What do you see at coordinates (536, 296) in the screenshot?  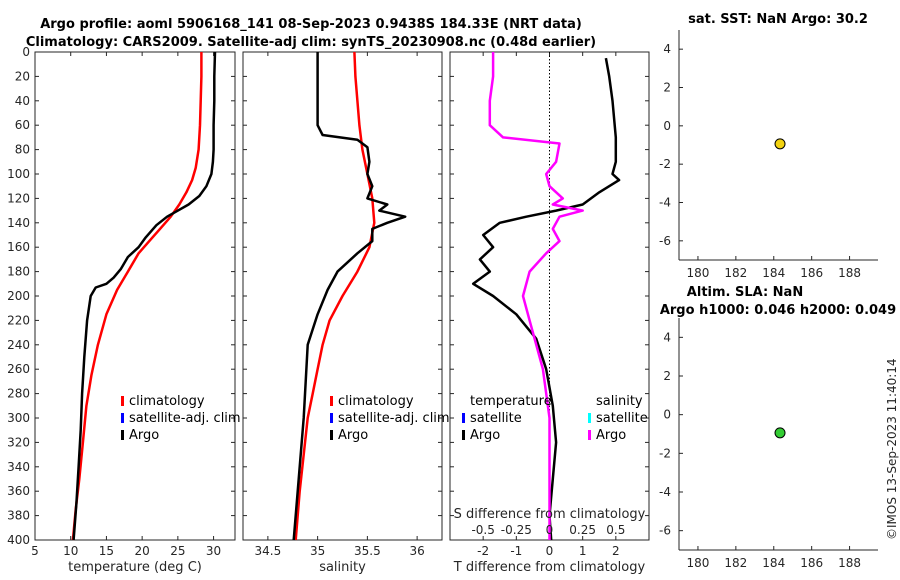 I see `difference-series-s-difference-argo` at bounding box center [536, 296].